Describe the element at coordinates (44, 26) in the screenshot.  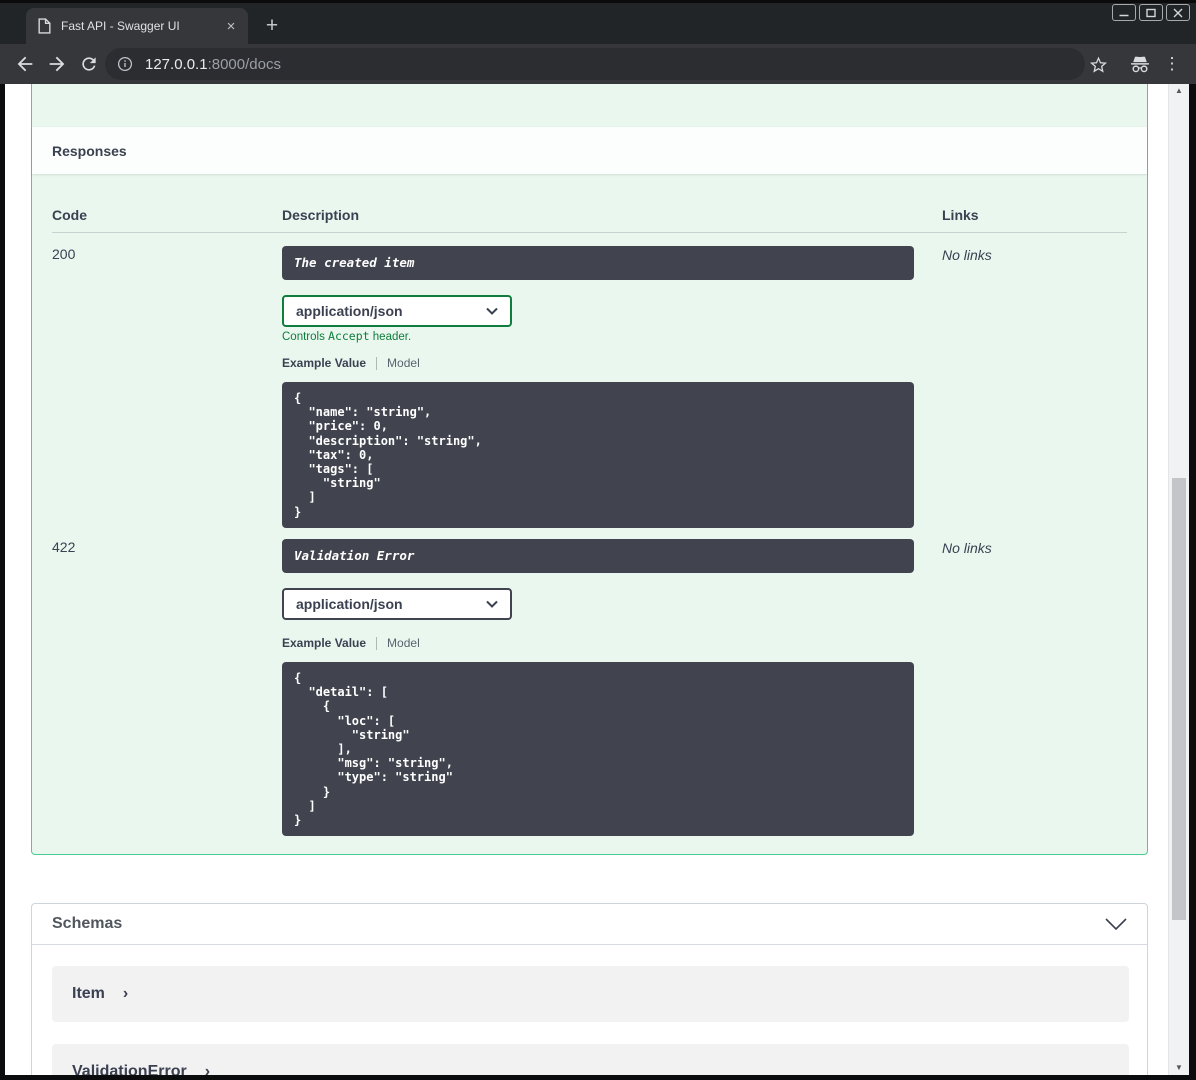
I see `page-favicon-icon` at that location.